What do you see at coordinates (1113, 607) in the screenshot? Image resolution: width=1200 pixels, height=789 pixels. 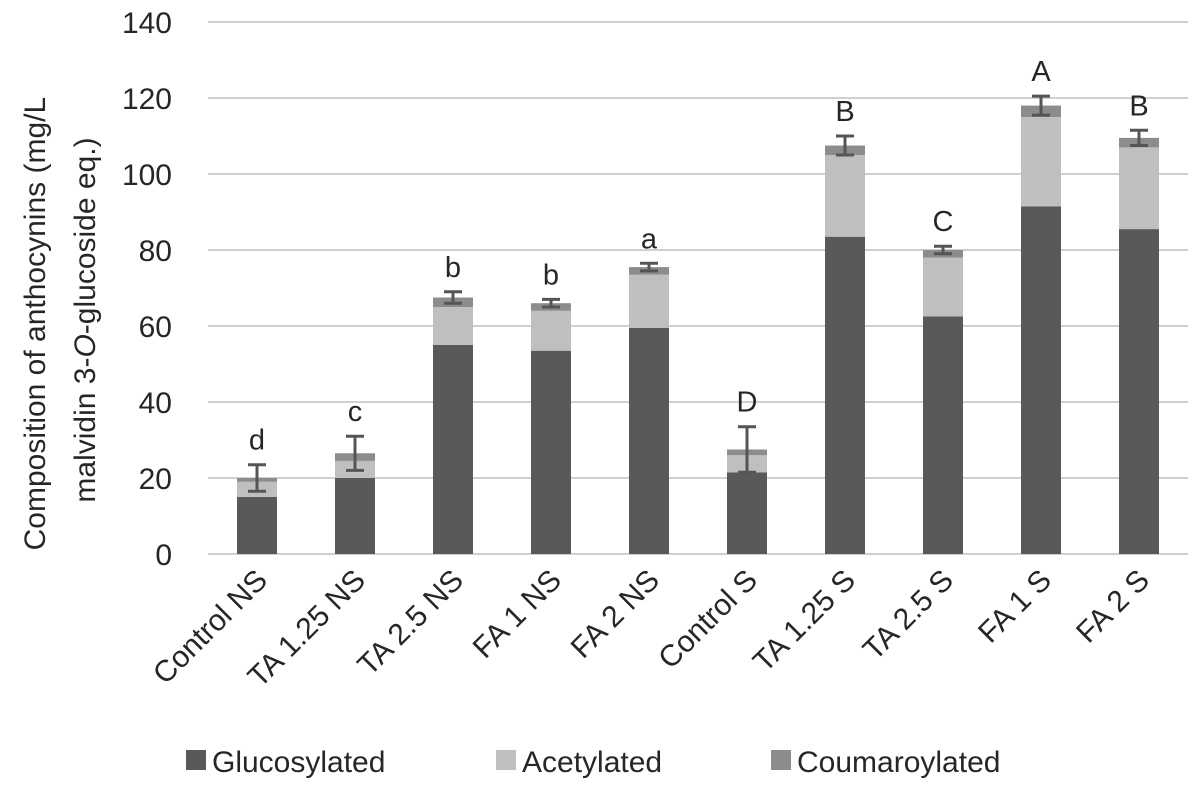 I see `x-category-label: FA 2 S` at bounding box center [1113, 607].